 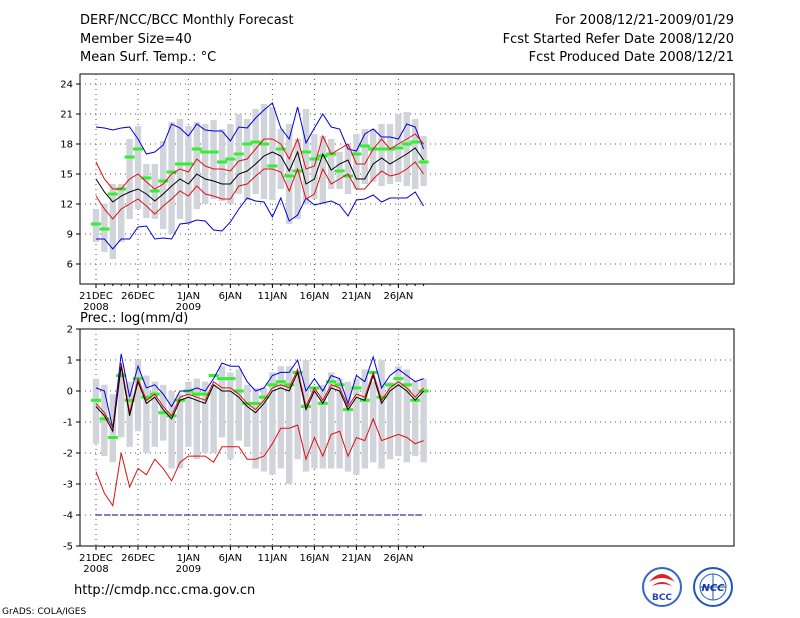 What do you see at coordinates (96, 296) in the screenshot?
I see `temp-x-tick-label: 21DEC` at bounding box center [96, 296].